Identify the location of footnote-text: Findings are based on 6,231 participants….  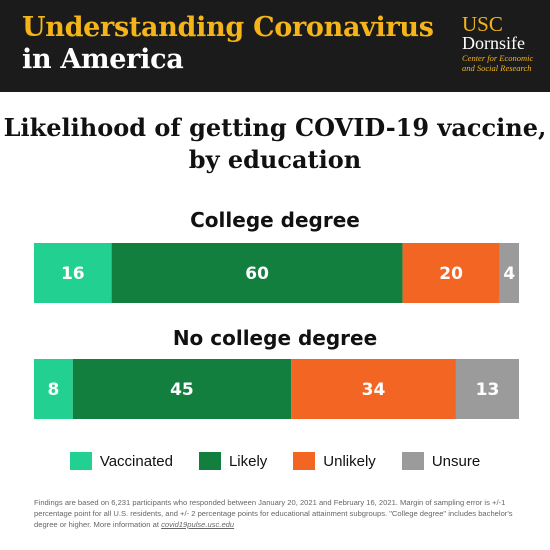
(273, 513).